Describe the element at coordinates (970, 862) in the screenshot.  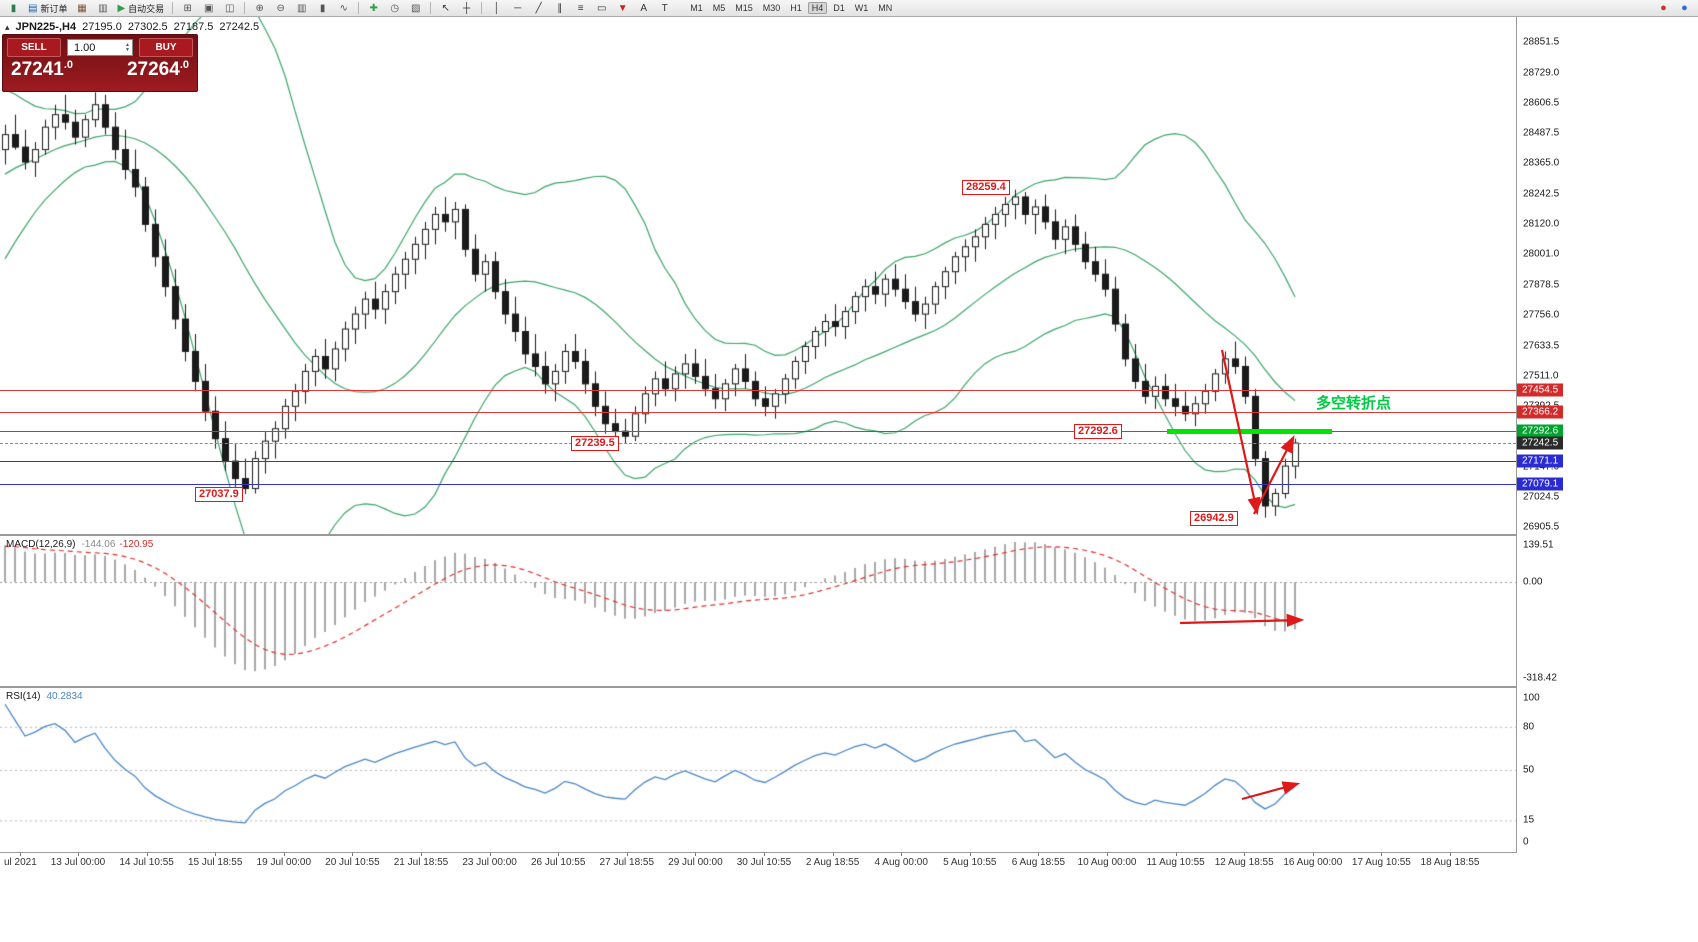
I see `time-axis-label: 5 Aug 10:55` at that location.